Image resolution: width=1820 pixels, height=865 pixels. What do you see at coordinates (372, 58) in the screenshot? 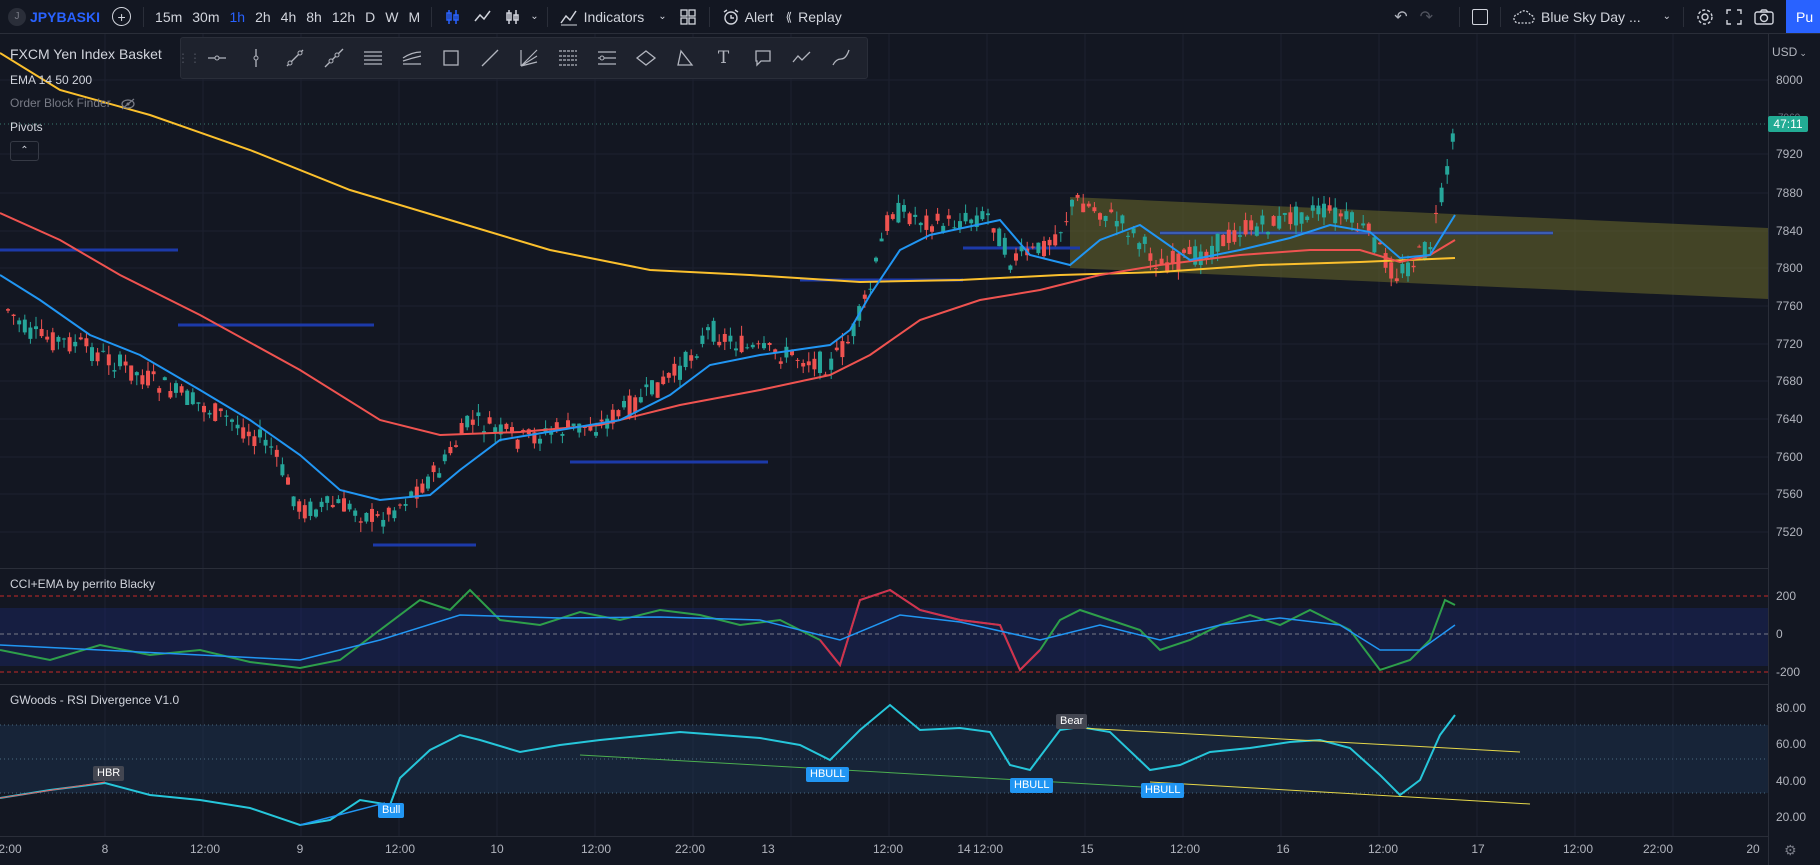
I see `parallel-channel-tool` at bounding box center [372, 58].